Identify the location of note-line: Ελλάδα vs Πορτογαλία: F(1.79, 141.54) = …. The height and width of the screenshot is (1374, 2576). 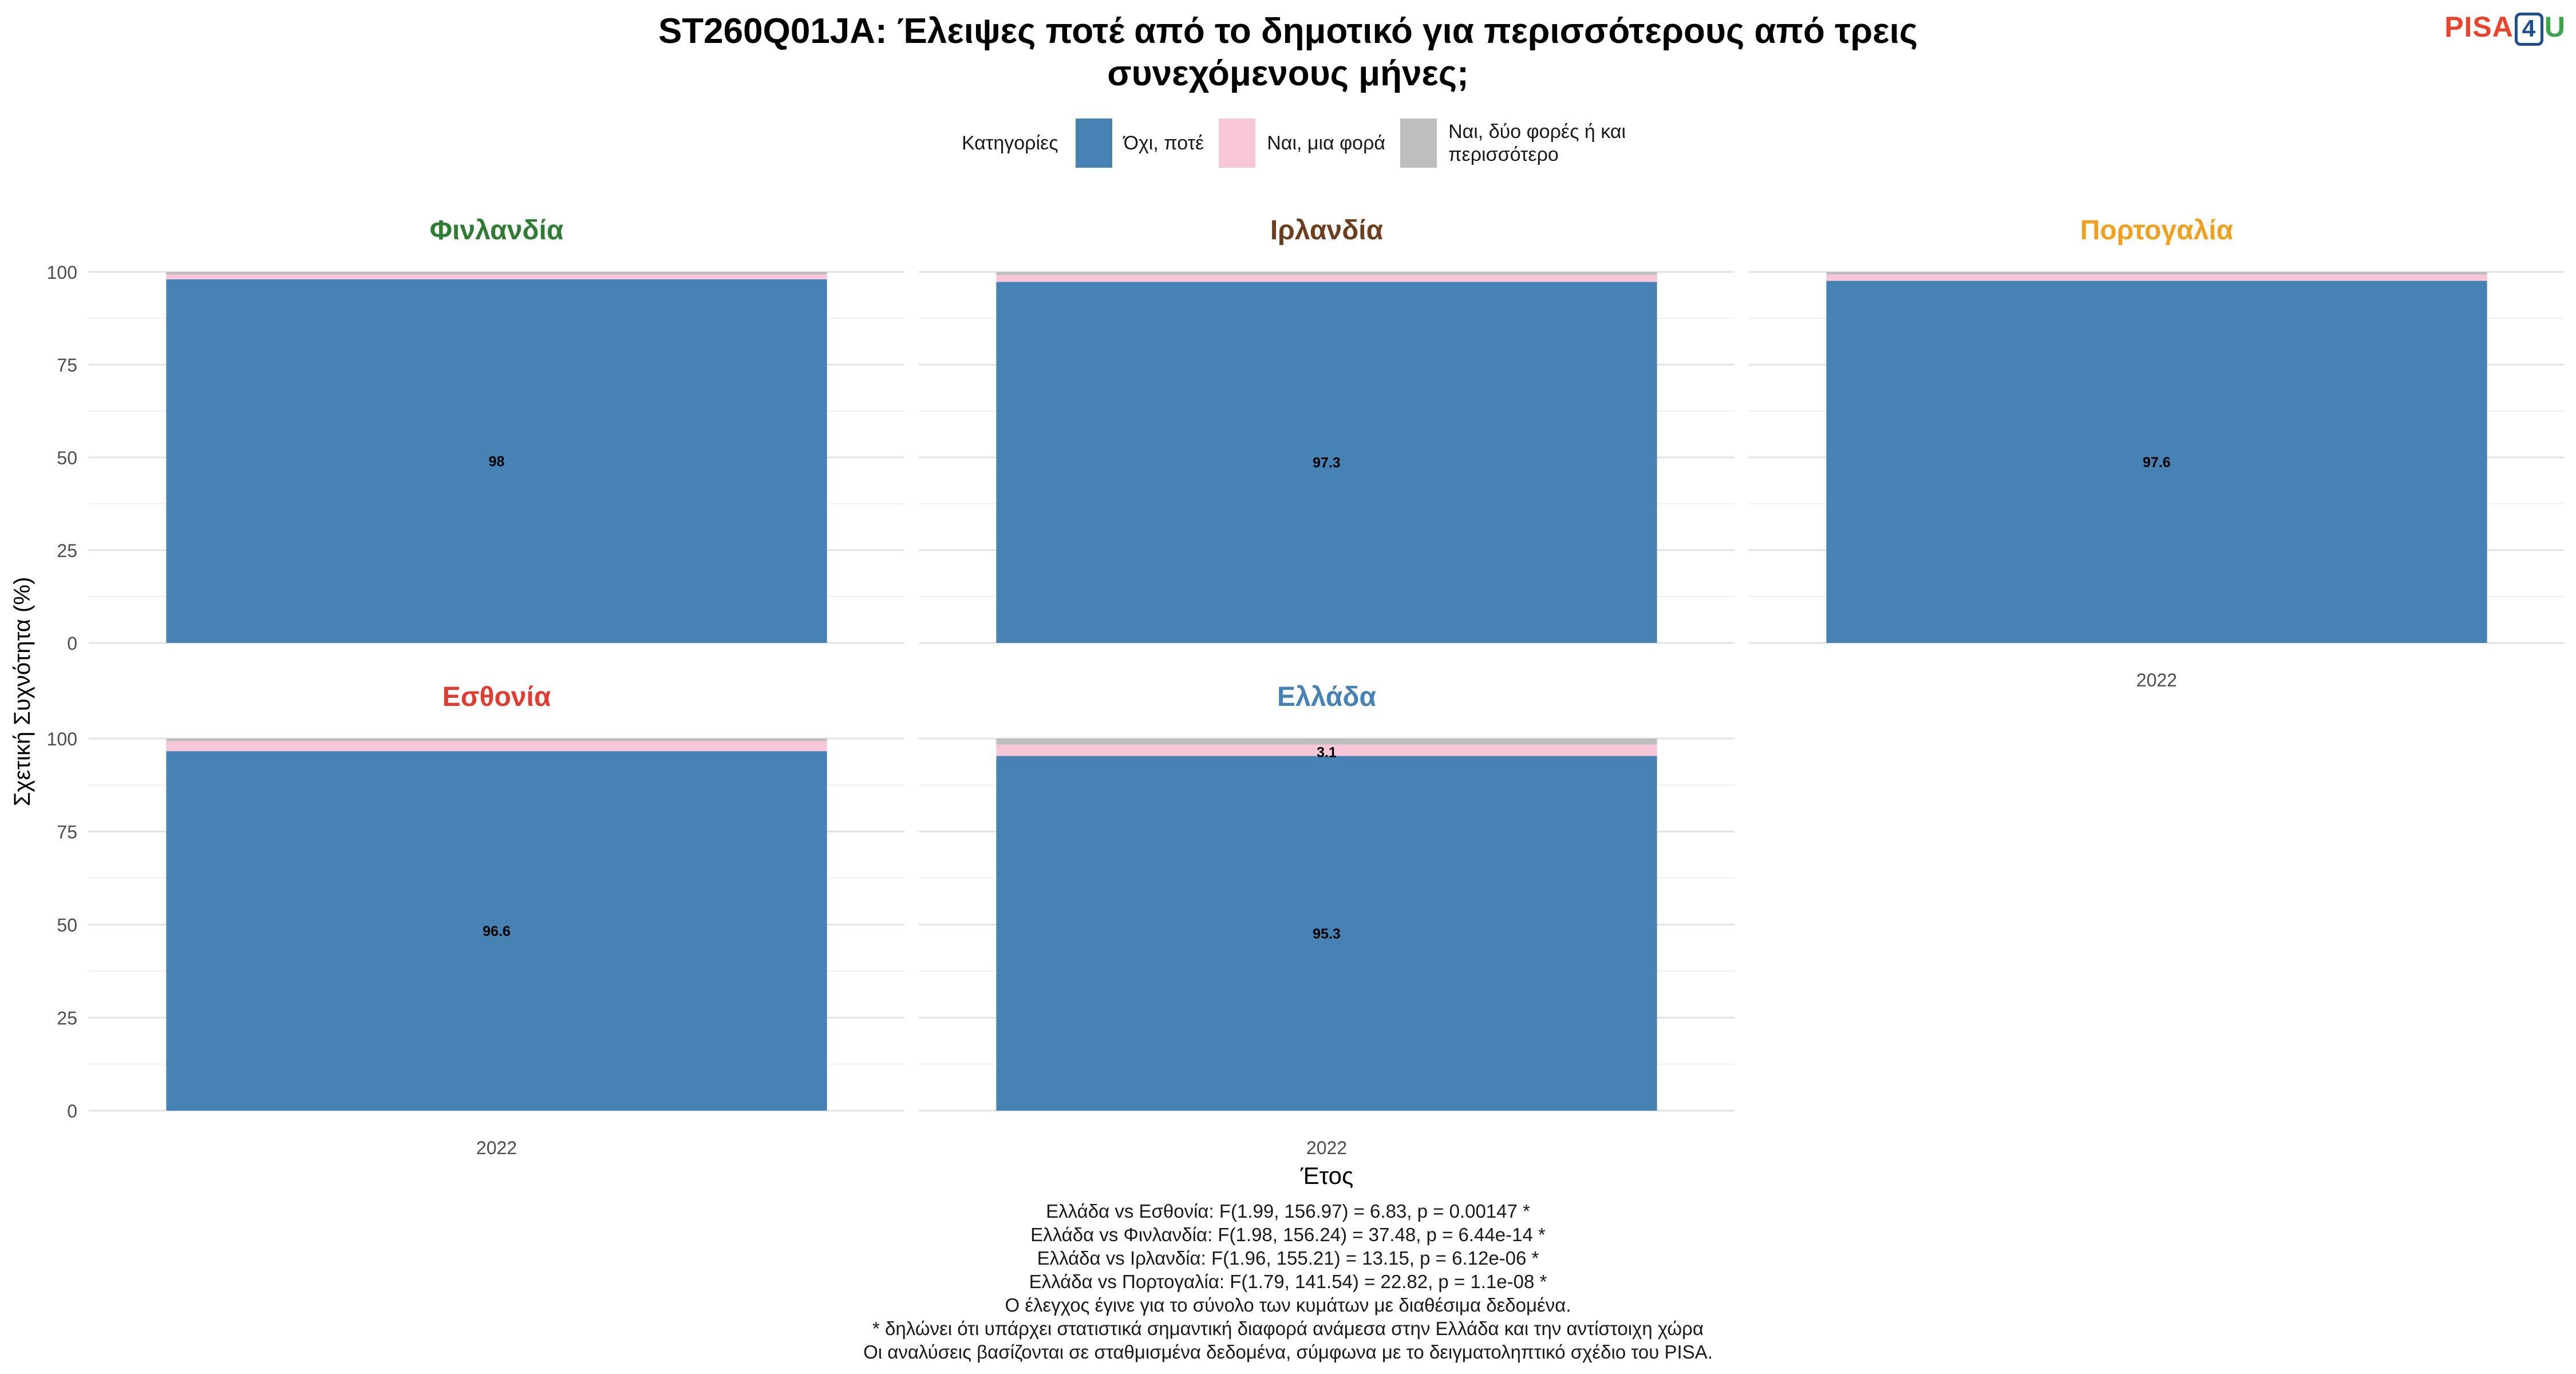
(1288, 1282).